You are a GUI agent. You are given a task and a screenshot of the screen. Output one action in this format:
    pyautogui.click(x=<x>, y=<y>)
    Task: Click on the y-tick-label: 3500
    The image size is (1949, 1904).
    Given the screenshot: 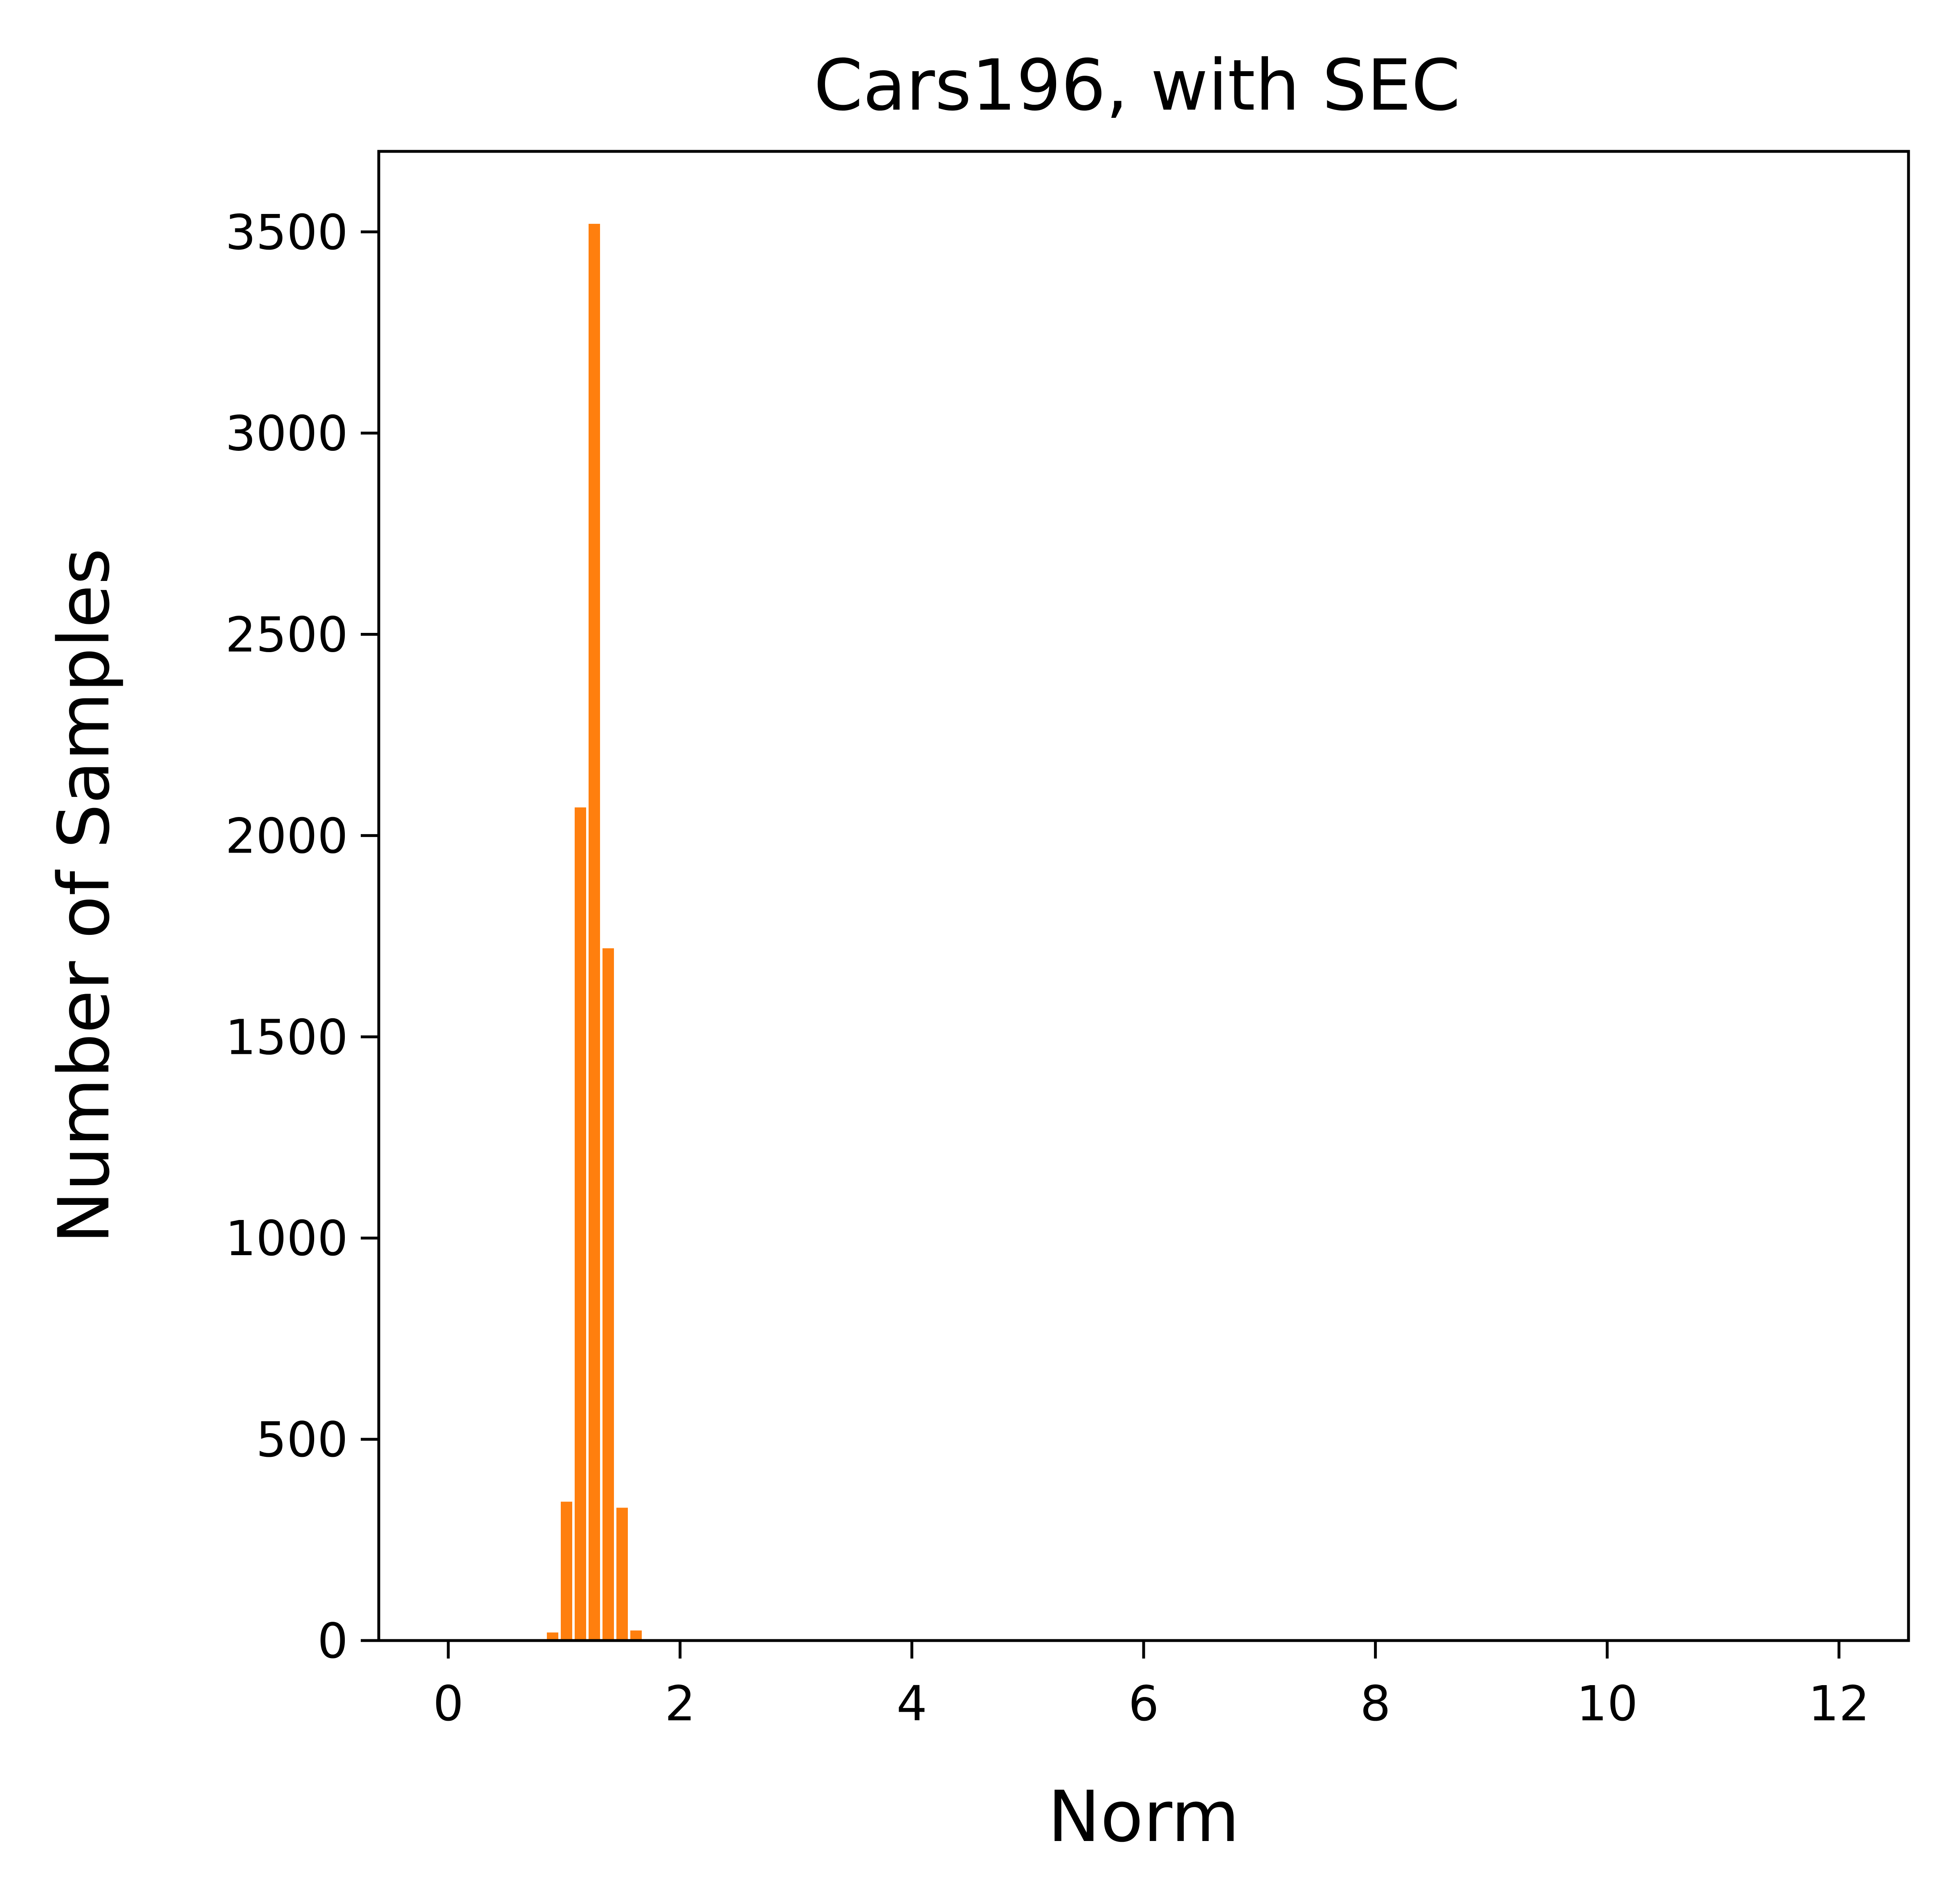 What is the action you would take?
    pyautogui.click(x=286, y=232)
    